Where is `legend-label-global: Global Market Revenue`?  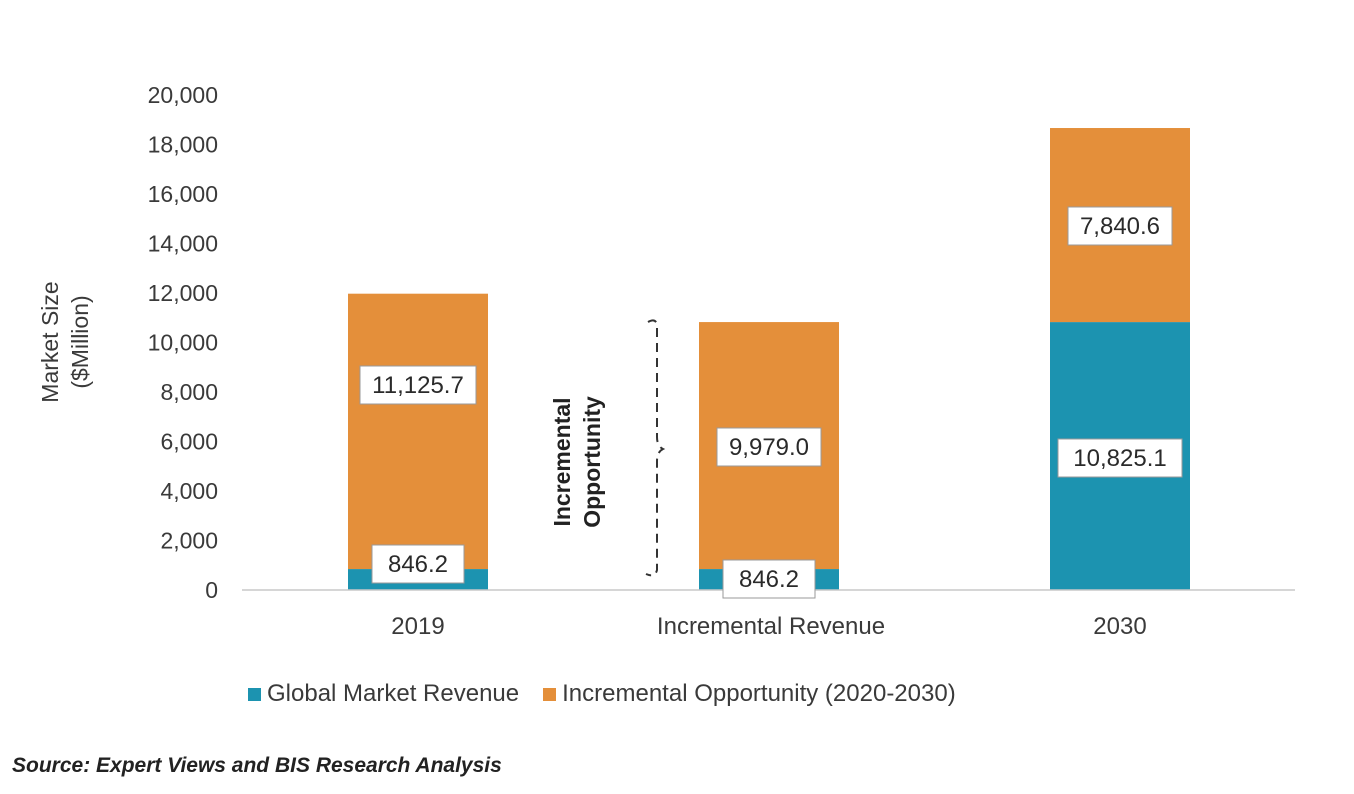 legend-label-global: Global Market Revenue is located at coordinates (393, 693).